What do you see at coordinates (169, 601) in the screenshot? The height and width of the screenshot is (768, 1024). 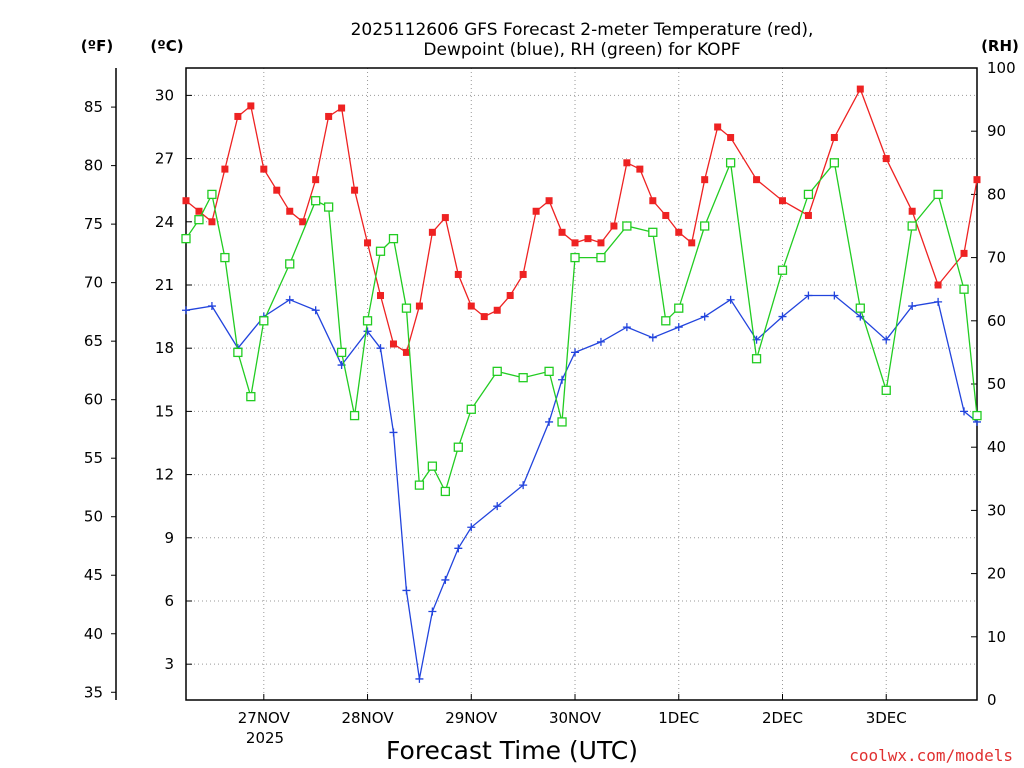 I see `celsius-tick-label: 6` at bounding box center [169, 601].